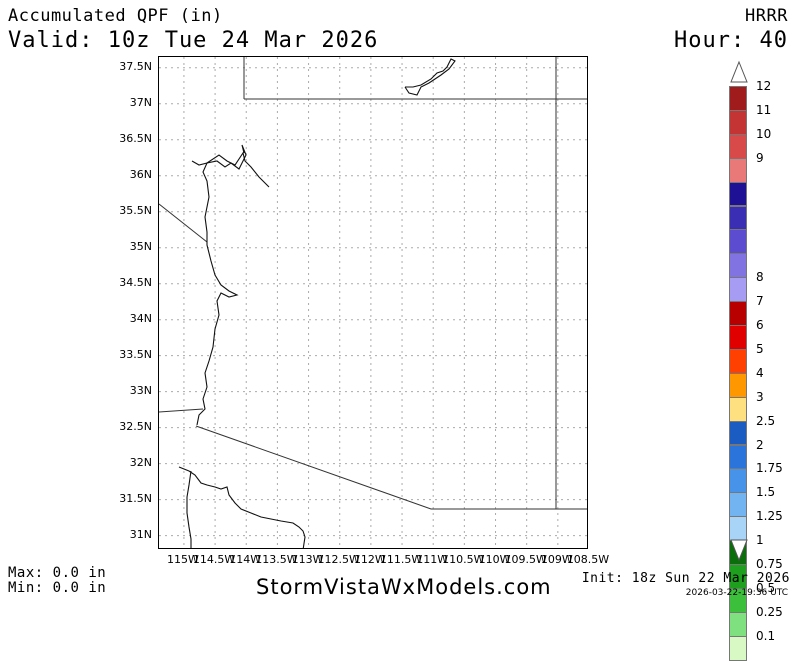 Image resolution: width=800 pixels, height=661 pixels. Describe the element at coordinates (182, 559) in the screenshot. I see `lon-tick-label: 115W` at that location.